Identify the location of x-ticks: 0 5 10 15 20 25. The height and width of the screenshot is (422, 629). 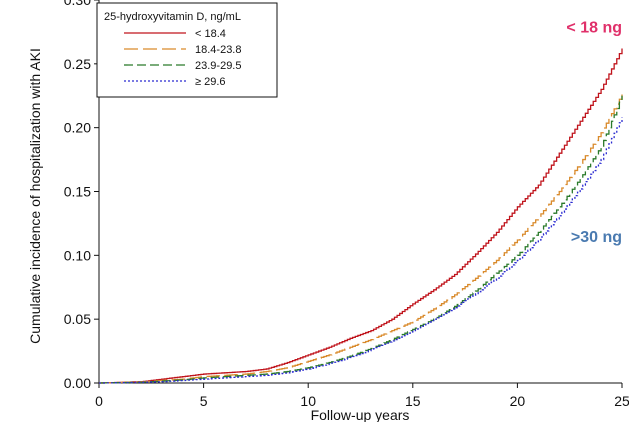
(362, 396).